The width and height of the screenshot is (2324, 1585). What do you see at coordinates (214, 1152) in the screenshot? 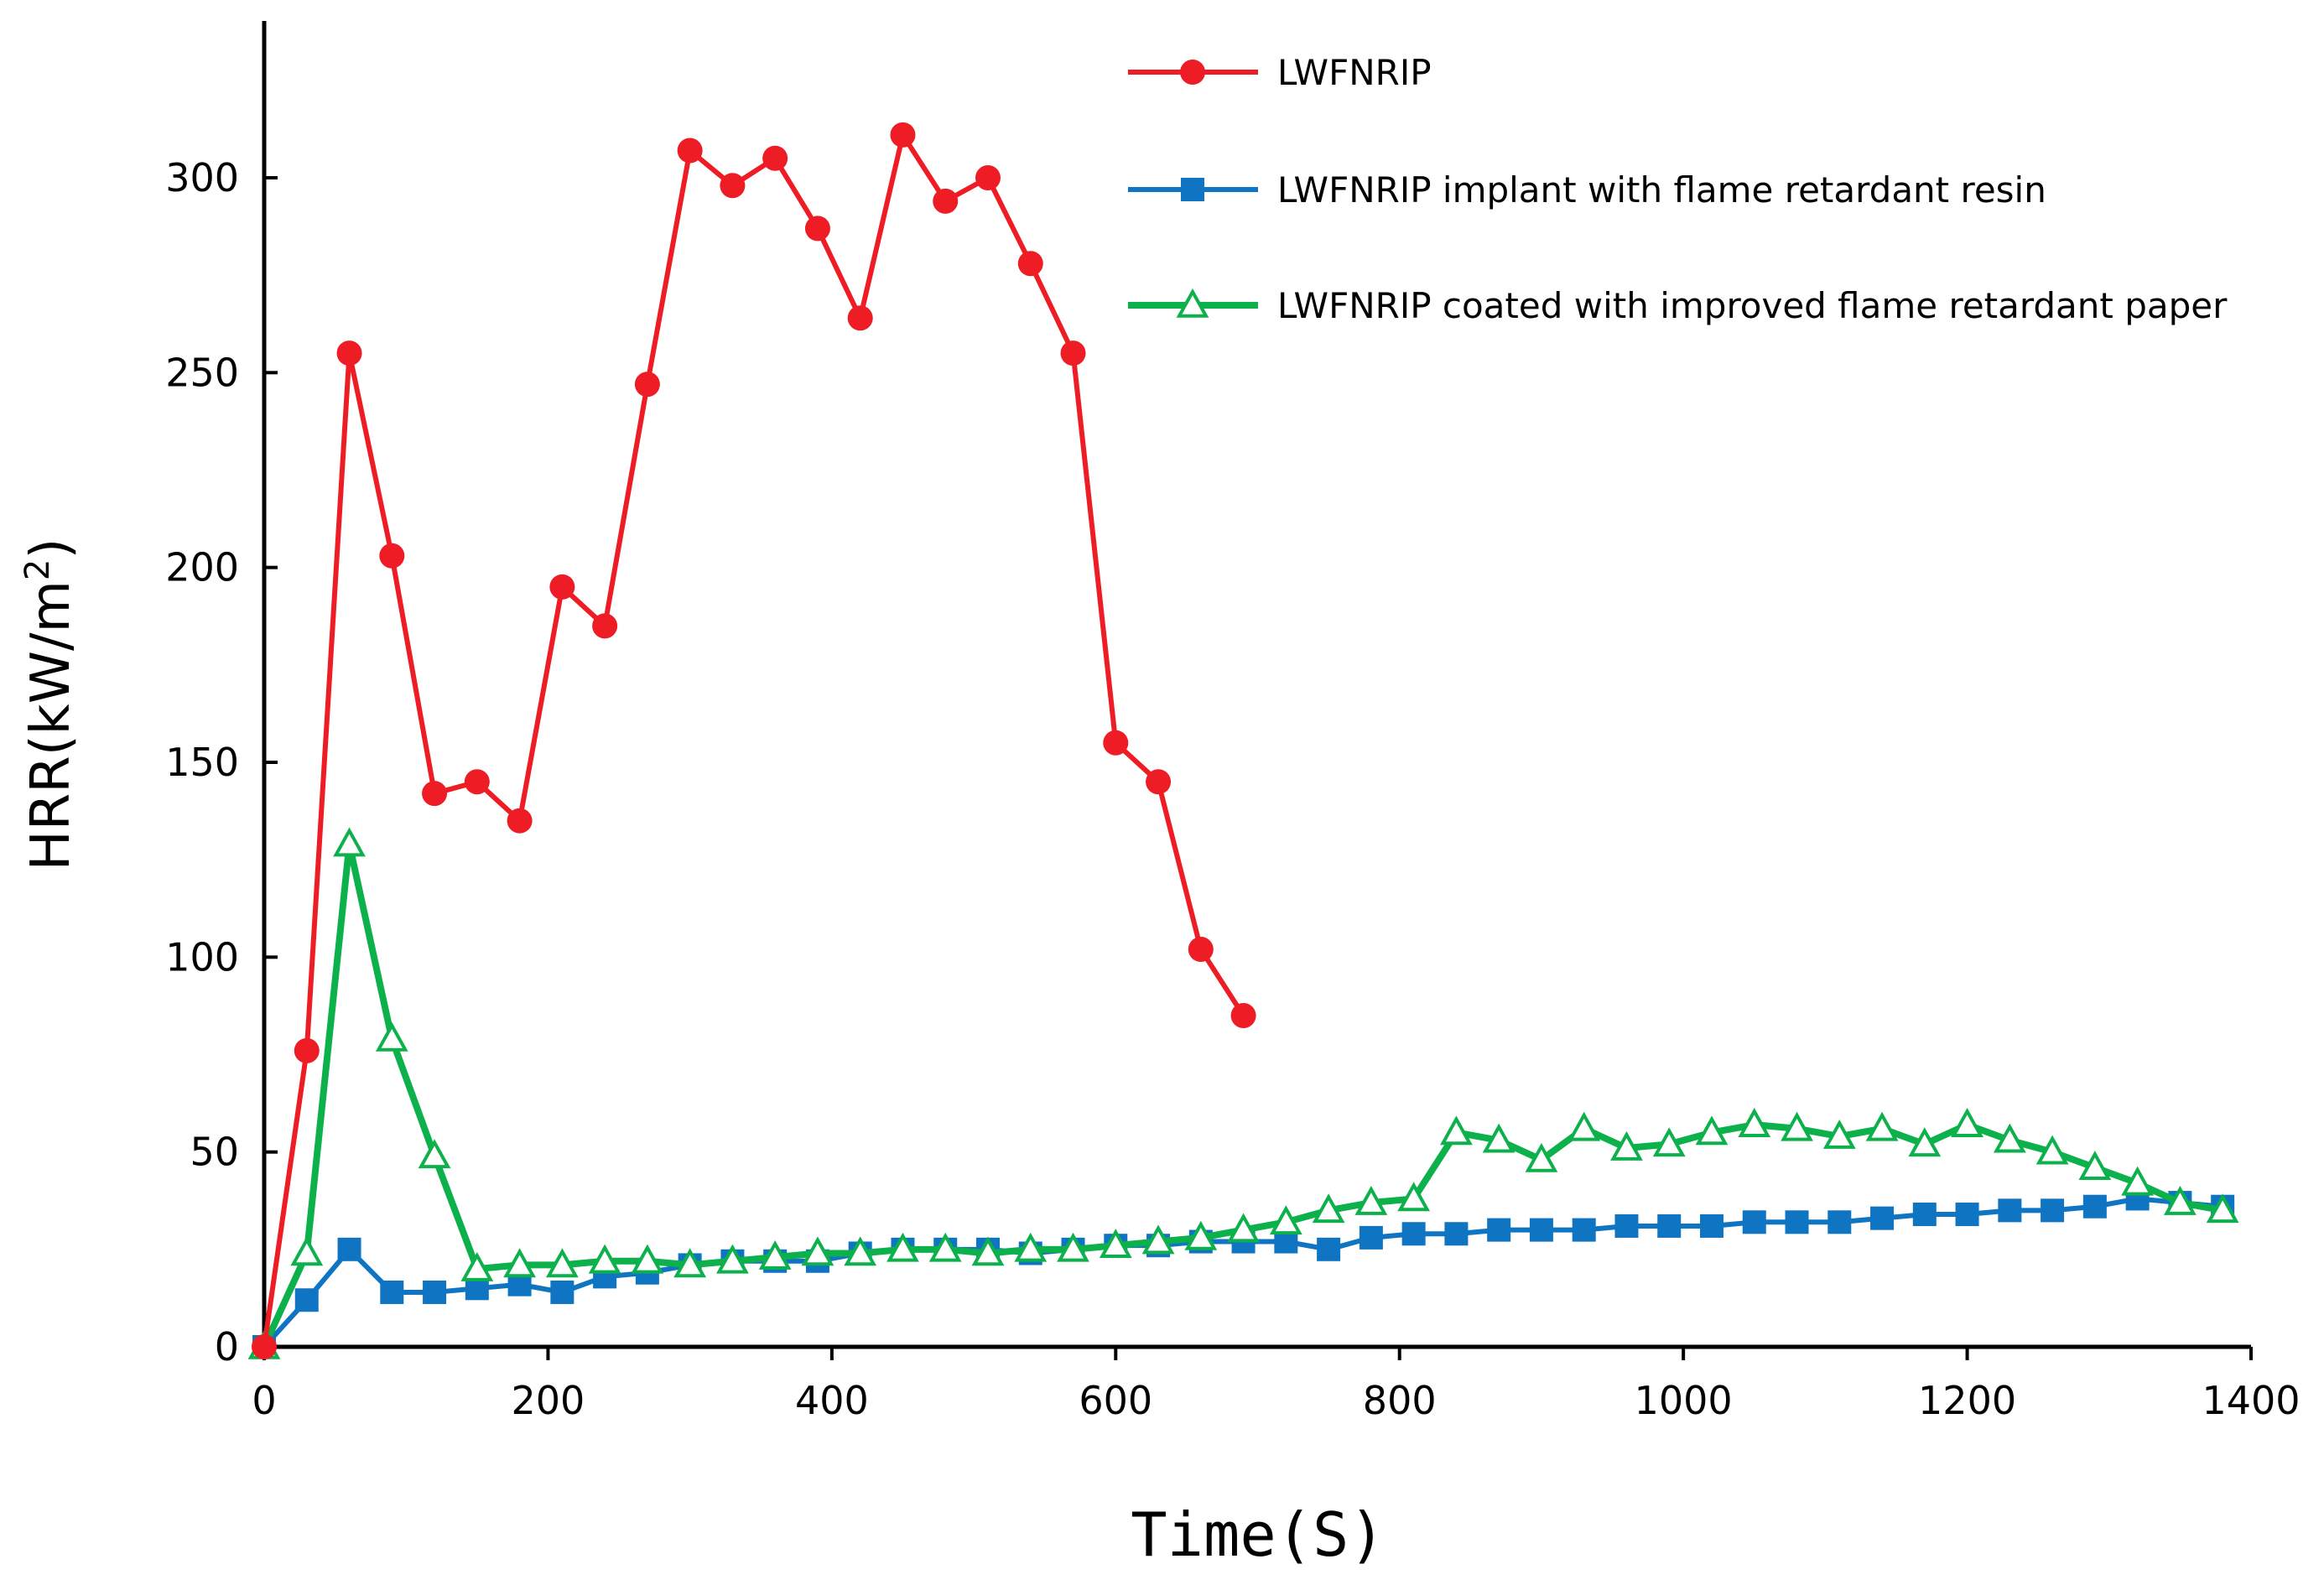
I see `y-tick-label: 50` at bounding box center [214, 1152].